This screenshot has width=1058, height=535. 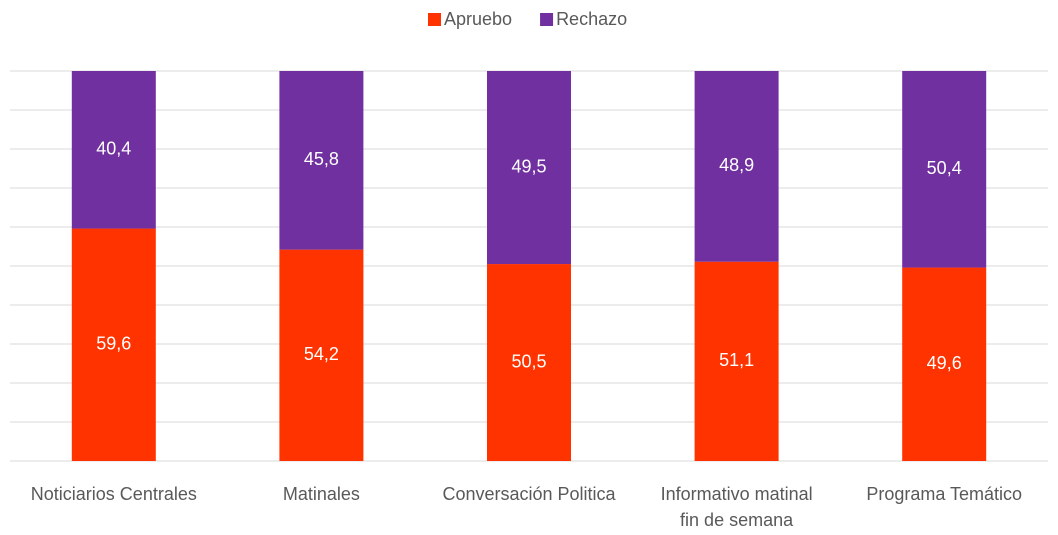 What do you see at coordinates (478, 19) in the screenshot?
I see `legend-label: Apruebo` at bounding box center [478, 19].